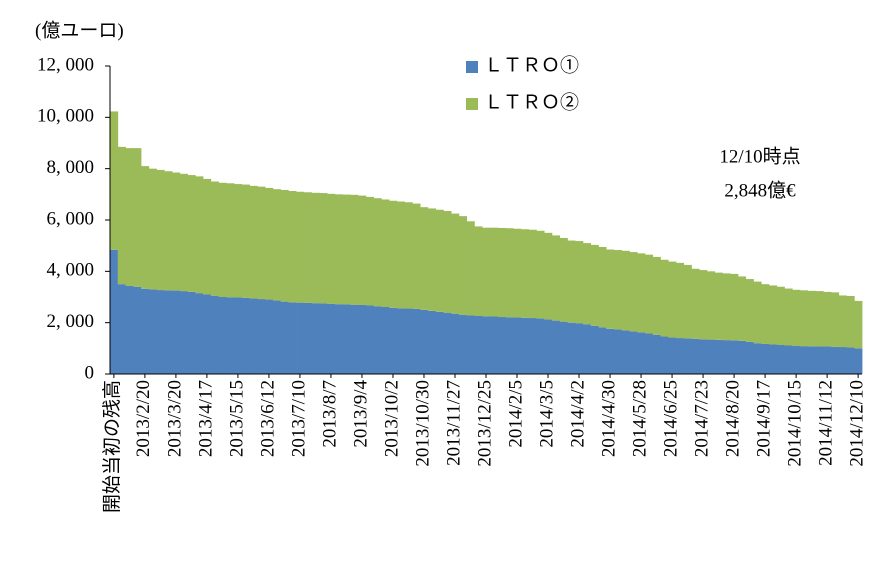  I want to click on x-tick-label: 2014/8/20, so click(732, 418).